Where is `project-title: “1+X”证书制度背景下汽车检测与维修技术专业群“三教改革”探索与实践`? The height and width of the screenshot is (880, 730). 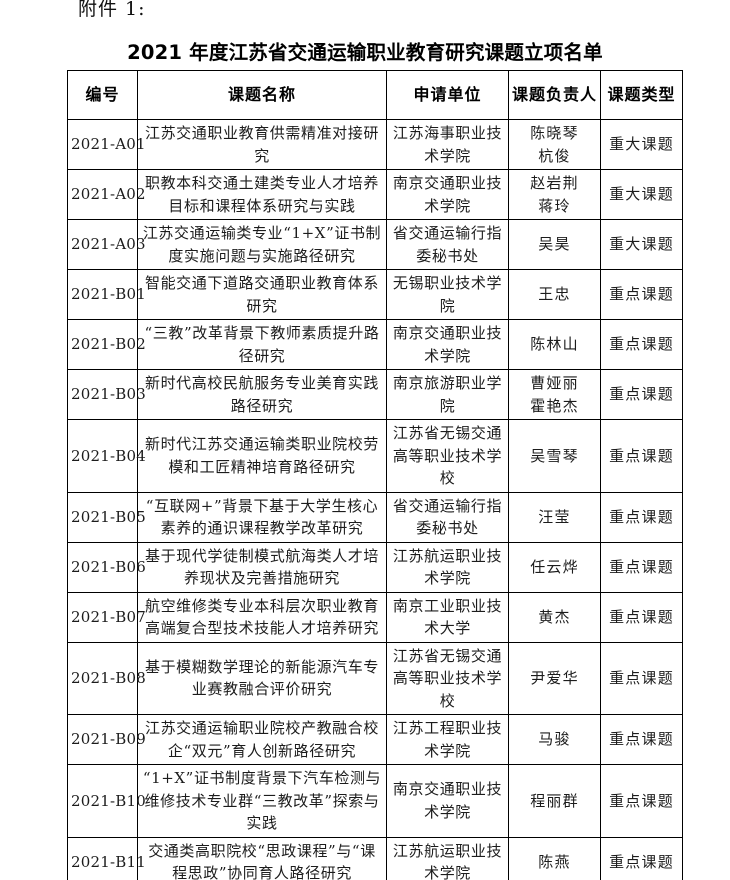 project-title: “1+X”证书制度背景下汽车检测与维修技术专业群“三教改革”探索与实践 is located at coordinates (262, 801).